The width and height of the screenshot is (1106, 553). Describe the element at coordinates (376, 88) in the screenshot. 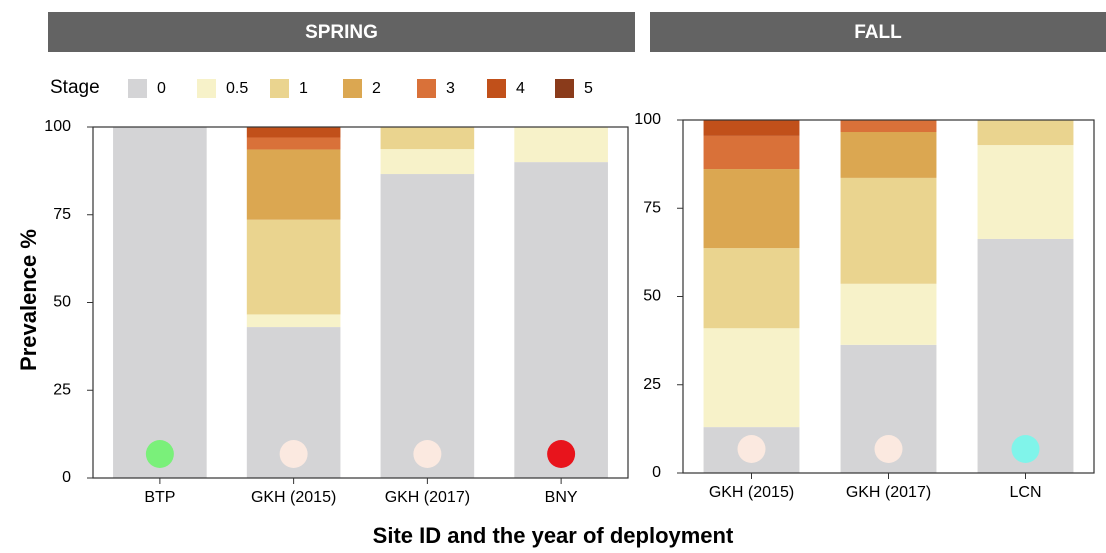

I see `legend-label: 2` at that location.